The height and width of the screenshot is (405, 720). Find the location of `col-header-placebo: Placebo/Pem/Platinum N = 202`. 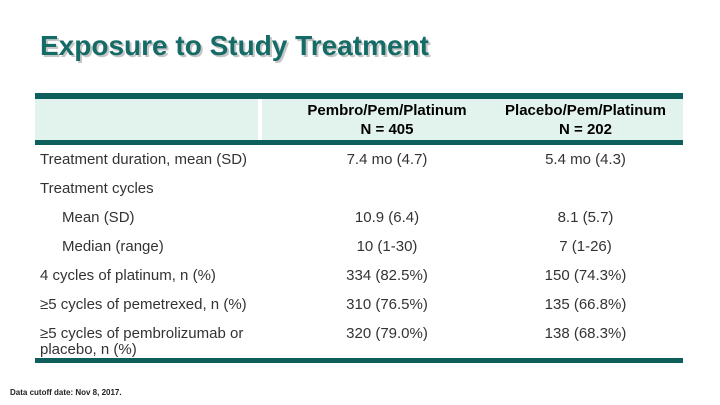

col-header-placebo: Placebo/Pem/Platinum N = 202 is located at coordinates (594, 120).